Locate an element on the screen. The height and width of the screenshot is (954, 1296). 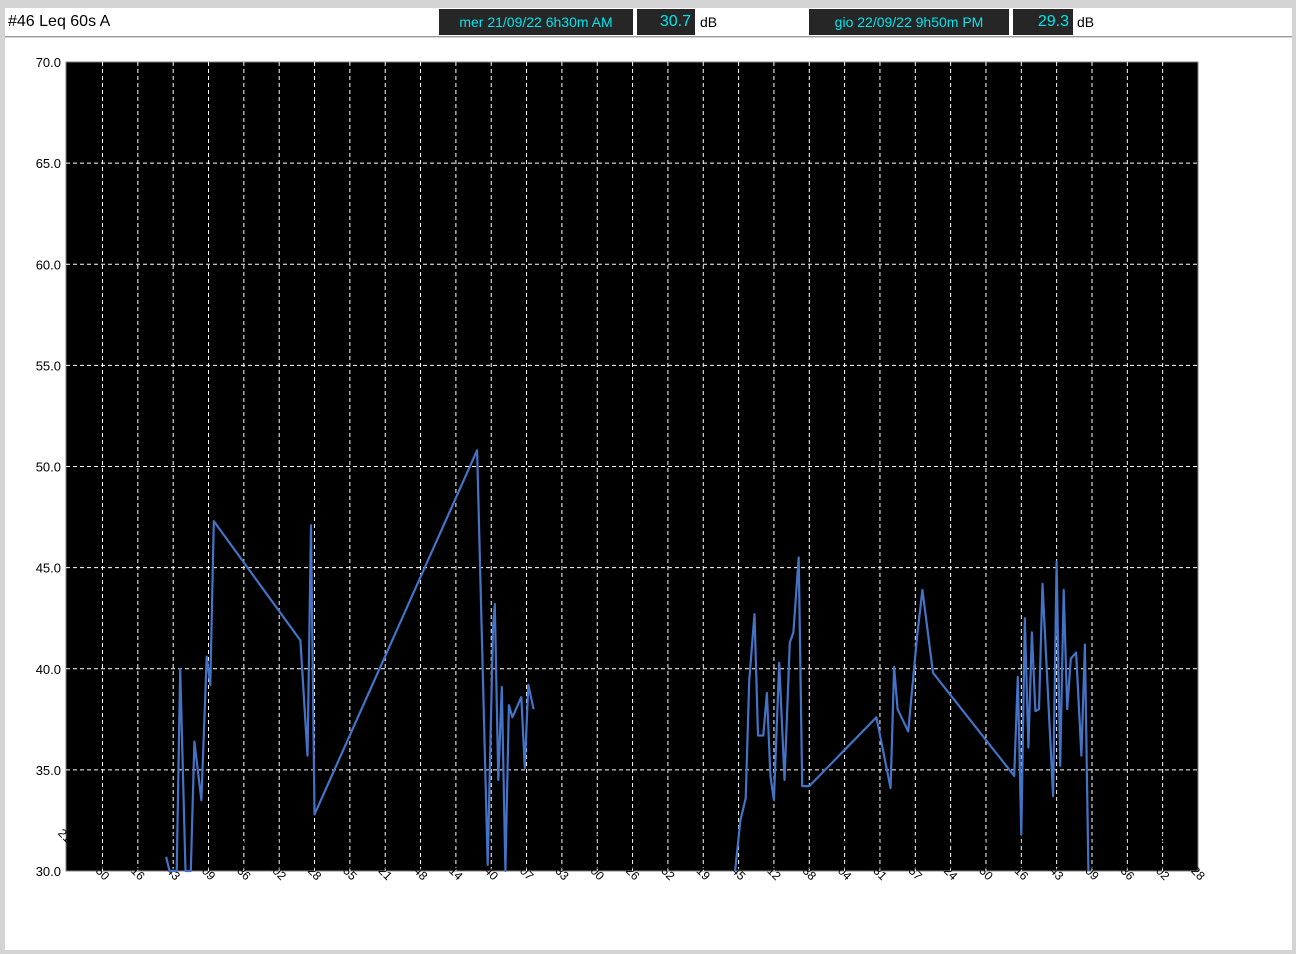
cursor1-value-readout: 30.7 is located at coordinates (666, 22).